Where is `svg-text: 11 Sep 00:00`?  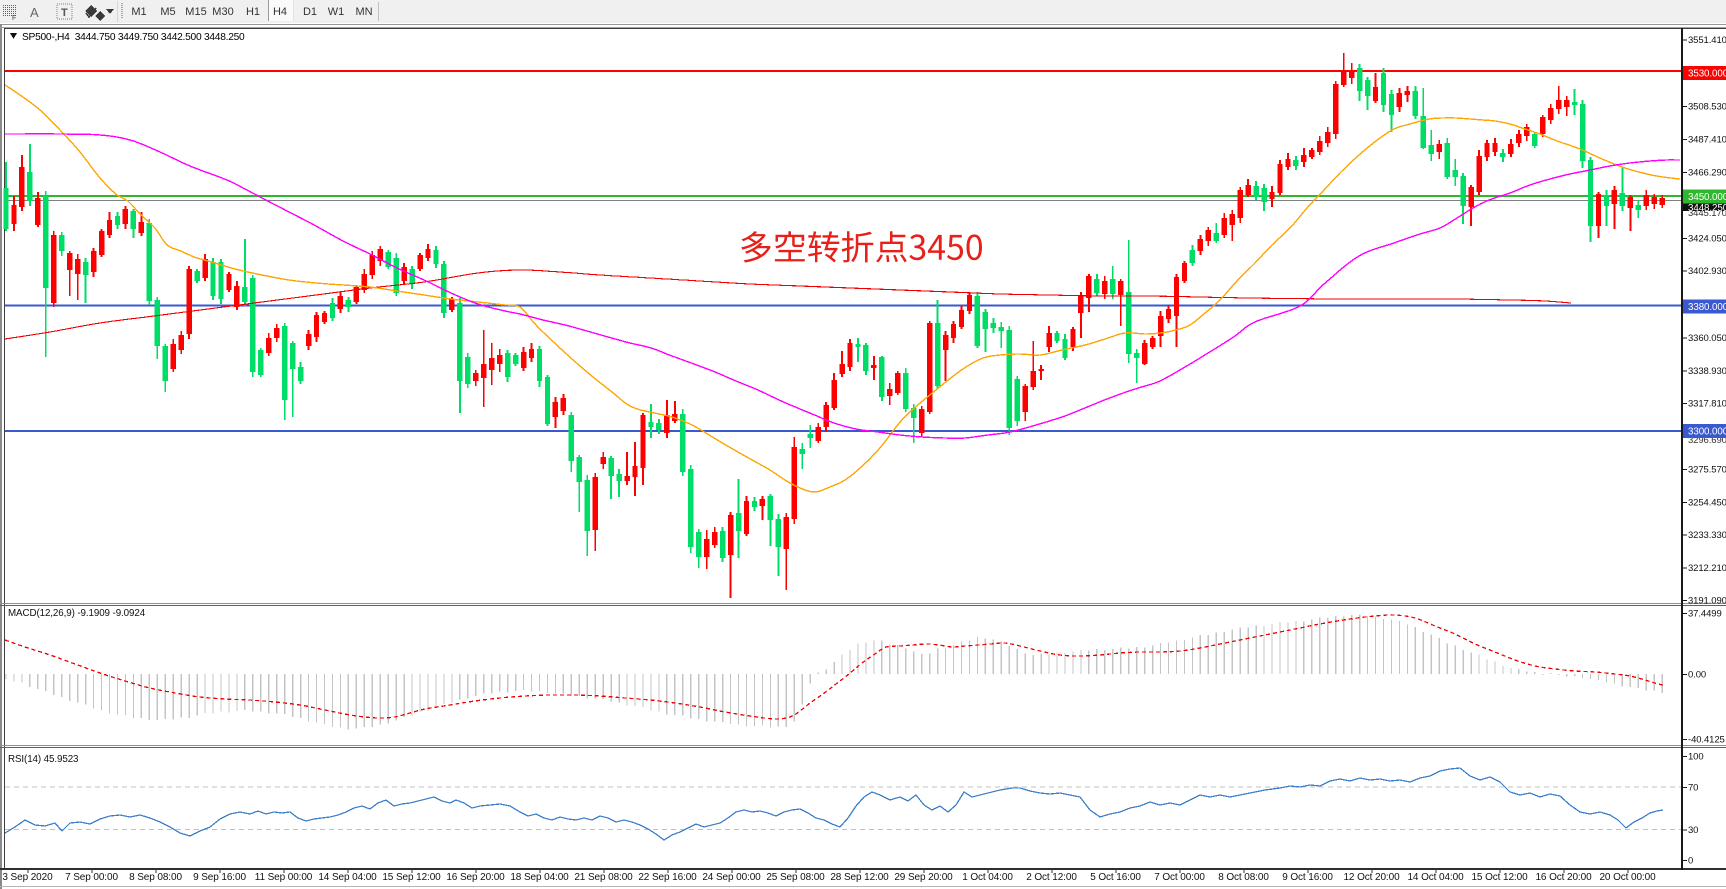
svg-text: 11 Sep 00:00 is located at coordinates (284, 877).